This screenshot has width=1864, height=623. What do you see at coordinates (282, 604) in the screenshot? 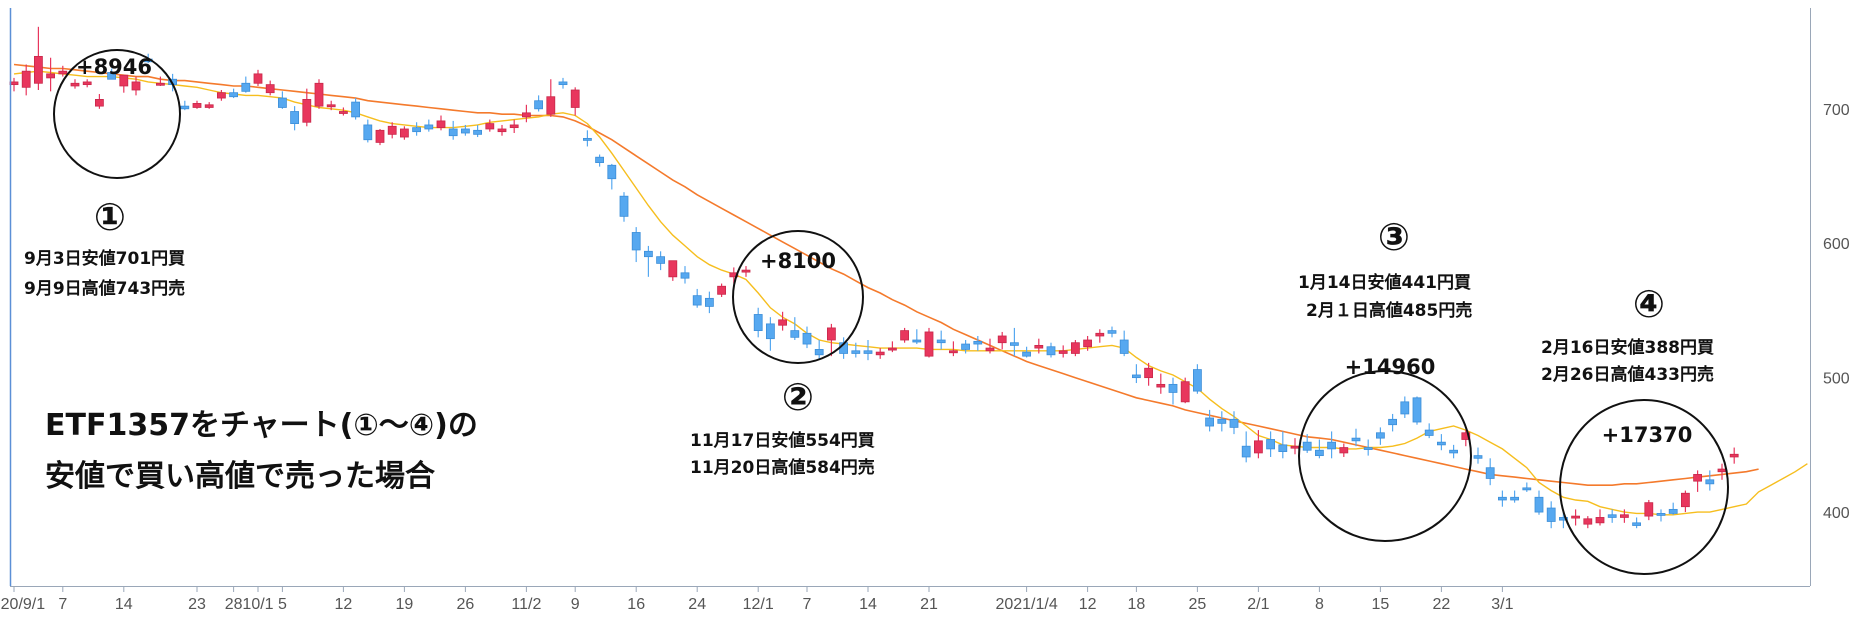
I see `x-tick-label: 5` at bounding box center [282, 604].